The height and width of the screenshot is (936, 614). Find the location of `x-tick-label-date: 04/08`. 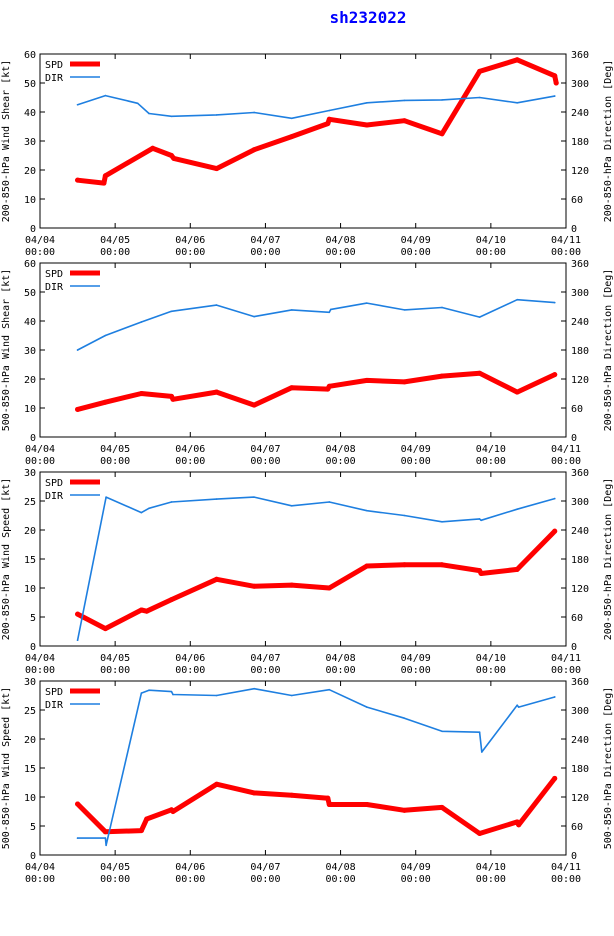

x-tick-label-date: 04/08 is located at coordinates (341, 867).